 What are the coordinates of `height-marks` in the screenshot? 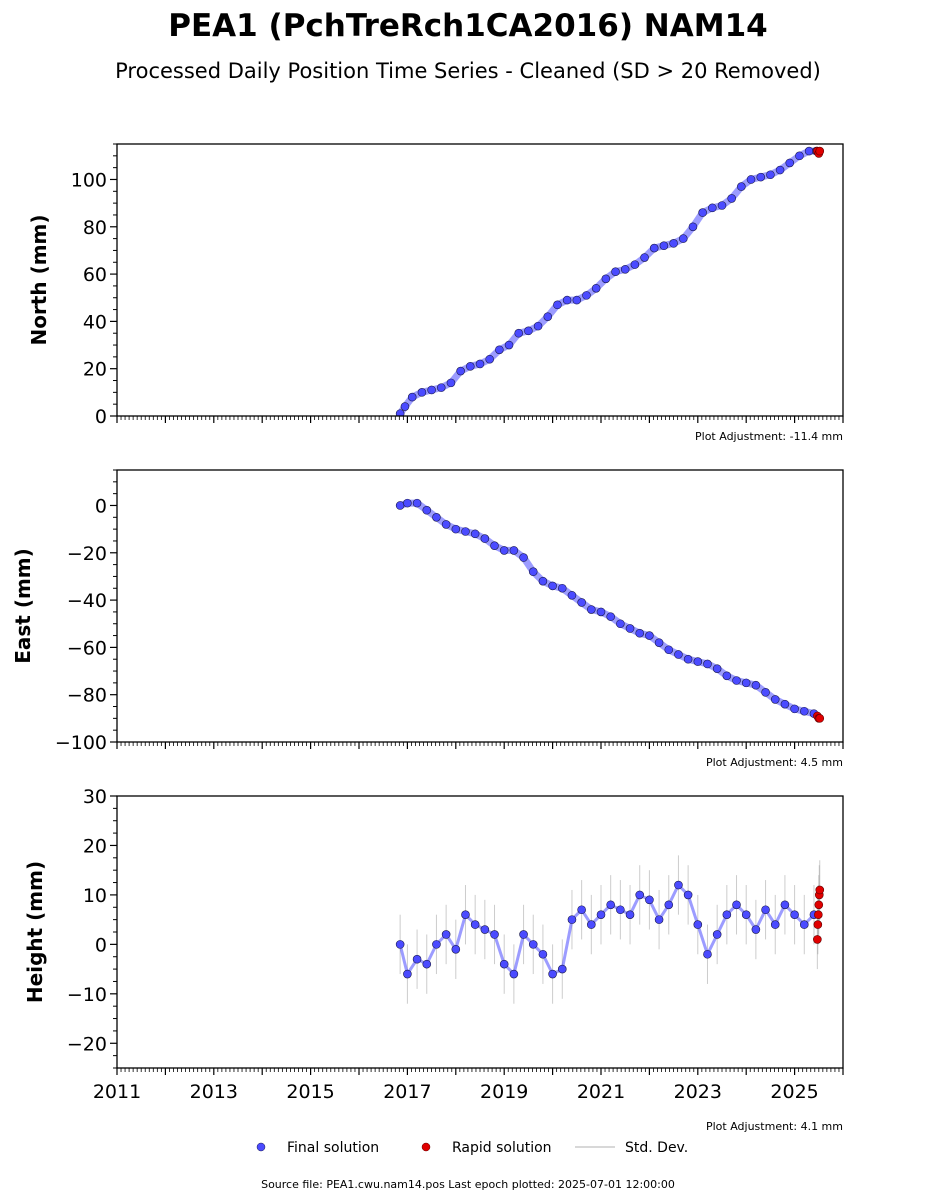 It's located at (610, 929).